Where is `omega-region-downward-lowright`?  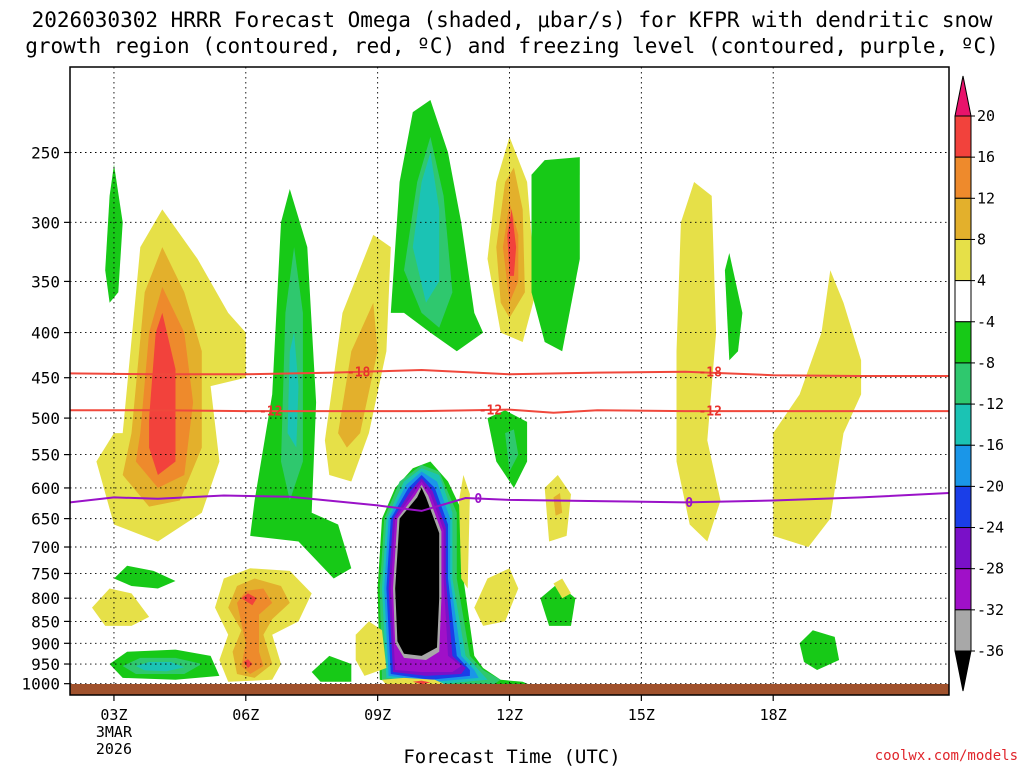 omega-region-downward-lowright is located at coordinates (819, 650).